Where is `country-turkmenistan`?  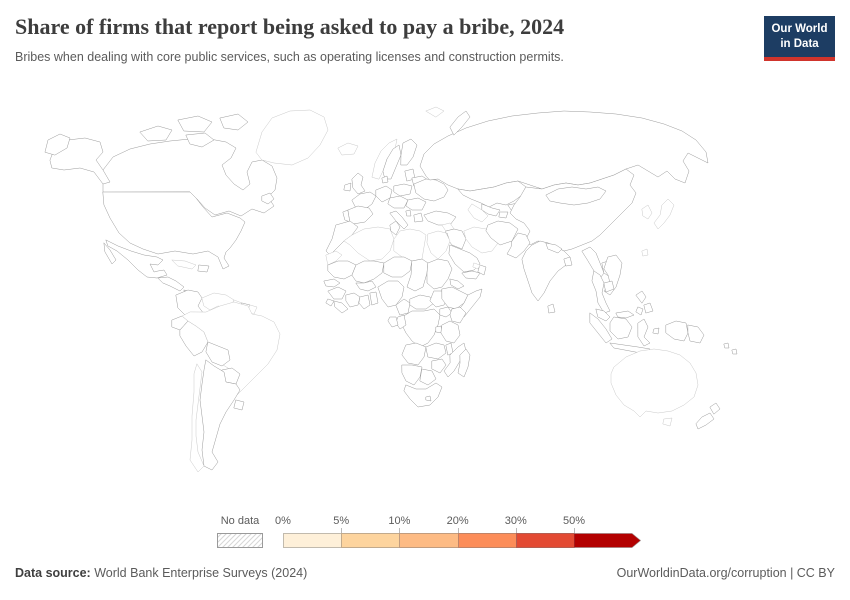 country-turkmenistan is located at coordinates (478, 213).